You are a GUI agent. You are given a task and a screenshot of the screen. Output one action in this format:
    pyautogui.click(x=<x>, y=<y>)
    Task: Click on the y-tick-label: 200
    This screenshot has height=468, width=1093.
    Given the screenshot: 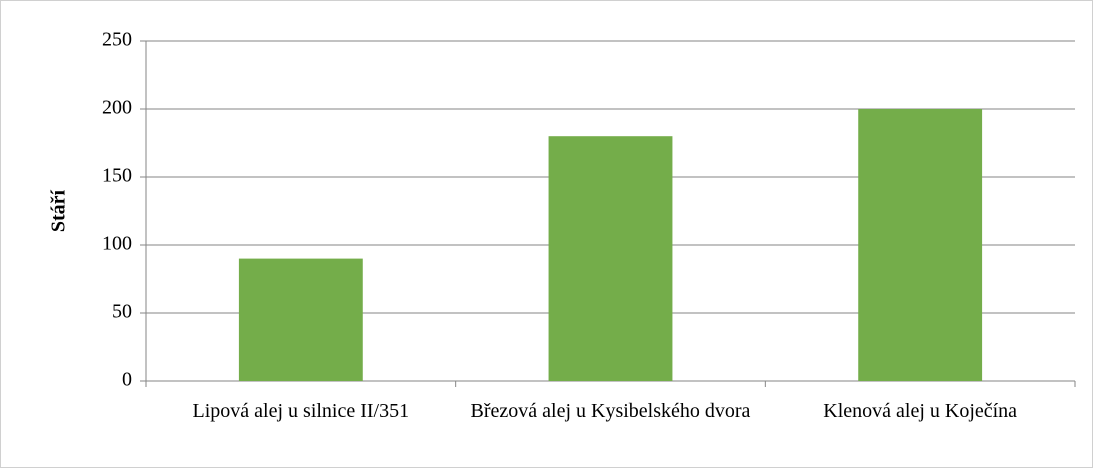 What is the action you would take?
    pyautogui.click(x=117, y=108)
    